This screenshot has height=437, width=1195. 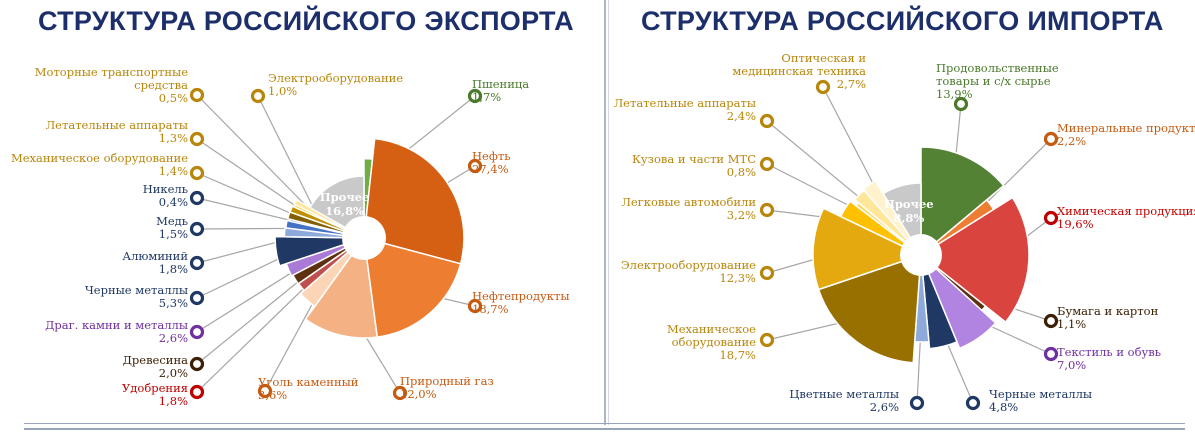 I want to click on slice-электрооборудование, so click(x=867, y=249).